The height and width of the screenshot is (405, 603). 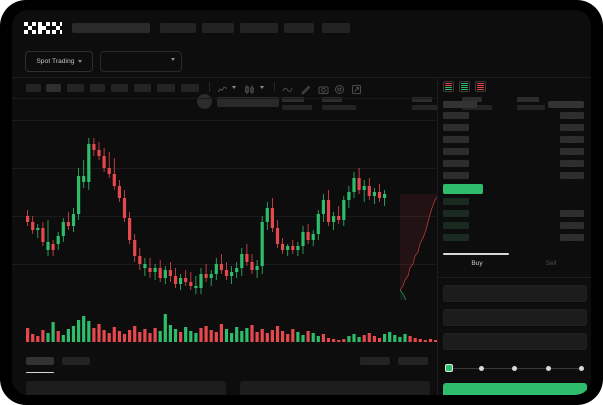 I want to click on percent-slider, so click(x=515, y=368).